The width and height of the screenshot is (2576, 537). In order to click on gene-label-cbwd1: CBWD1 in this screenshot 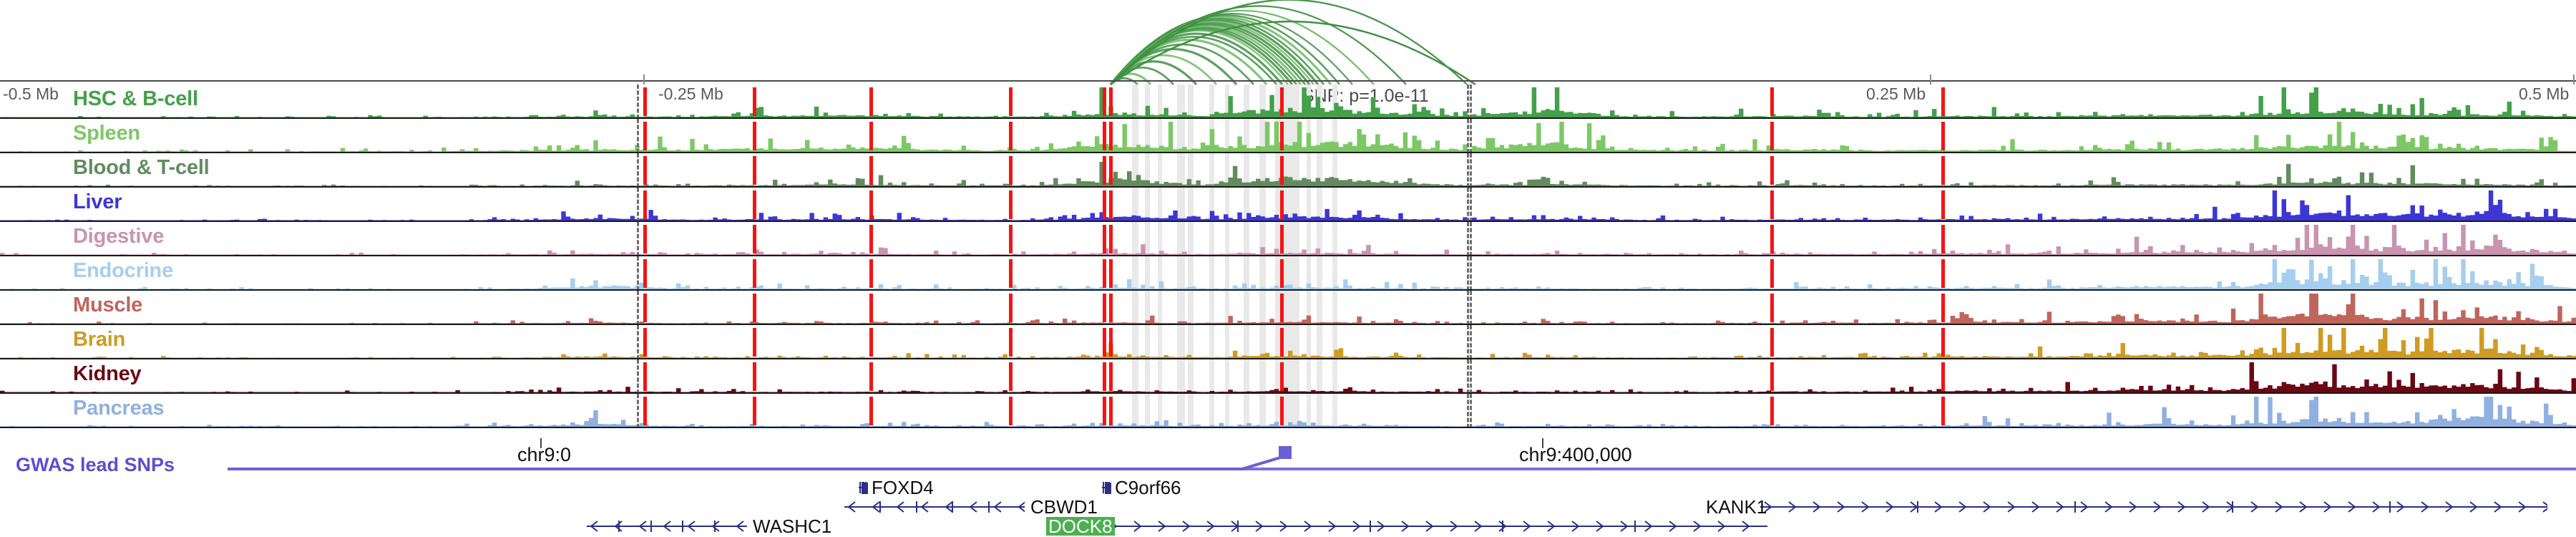, I will do `click(1064, 507)`.